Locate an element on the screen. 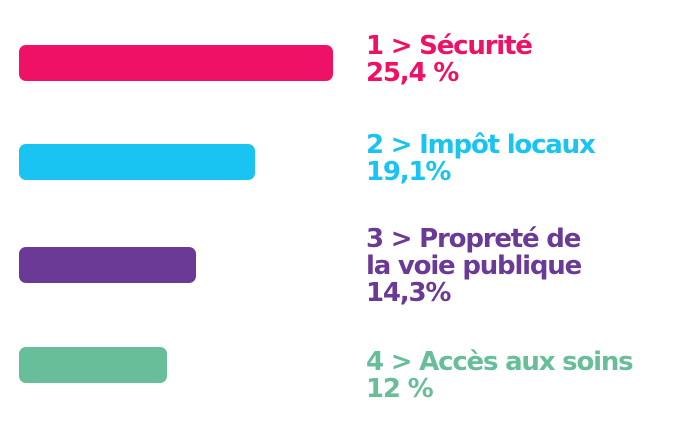 The width and height of the screenshot is (688, 437). category-label: 2 > Impôt locaux is located at coordinates (481, 145).